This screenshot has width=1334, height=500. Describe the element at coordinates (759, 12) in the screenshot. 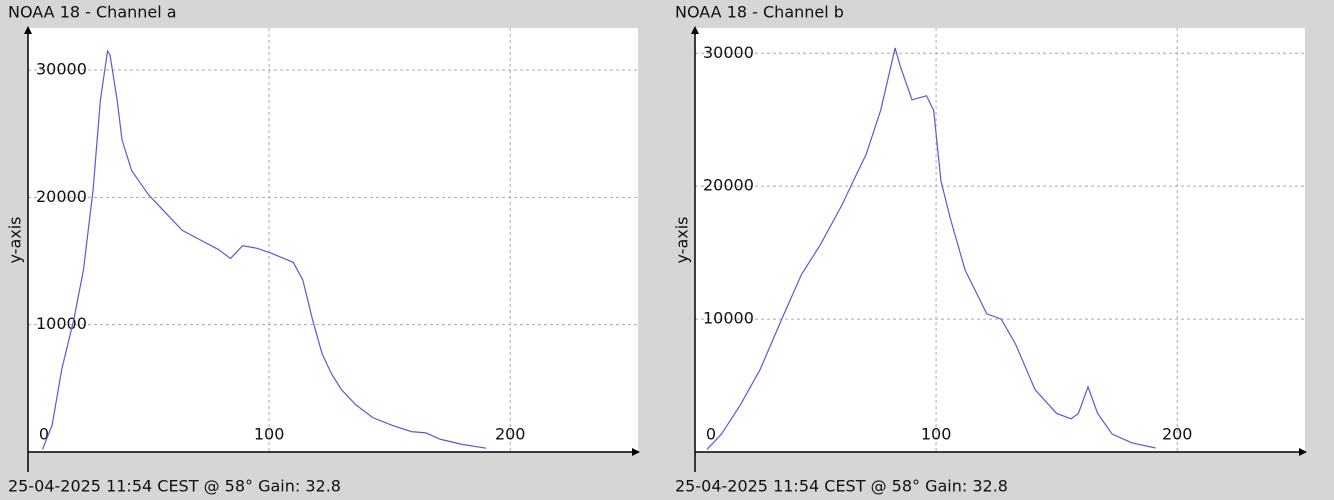

I see `chart-title: NOAA 18 - Channel b` at that location.